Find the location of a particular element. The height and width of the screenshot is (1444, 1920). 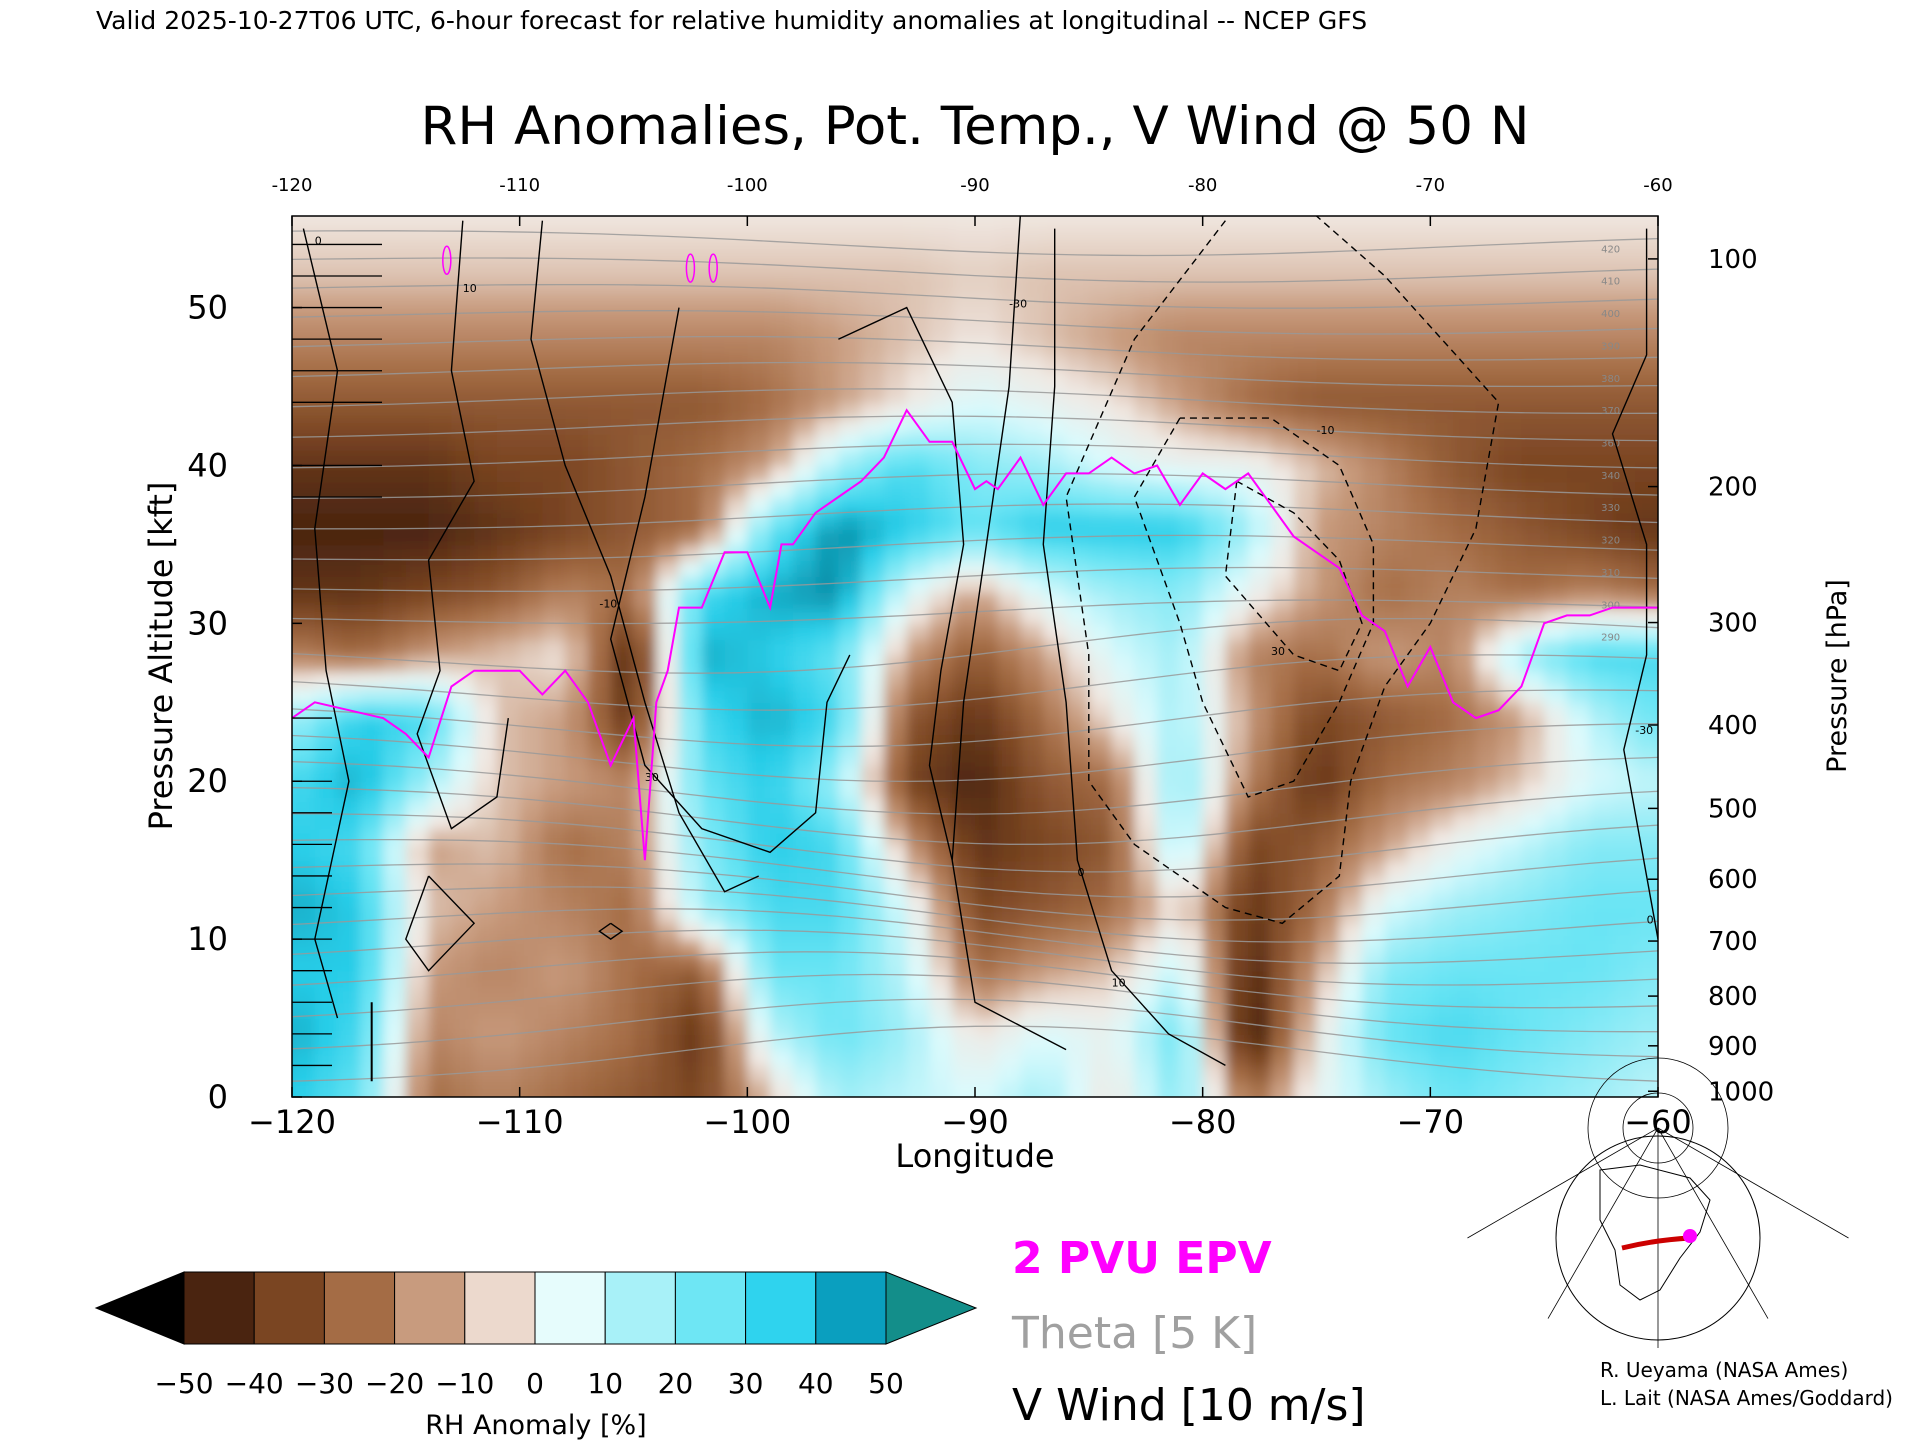

pressure-tick-label: 1000 is located at coordinates (1741, 1092).